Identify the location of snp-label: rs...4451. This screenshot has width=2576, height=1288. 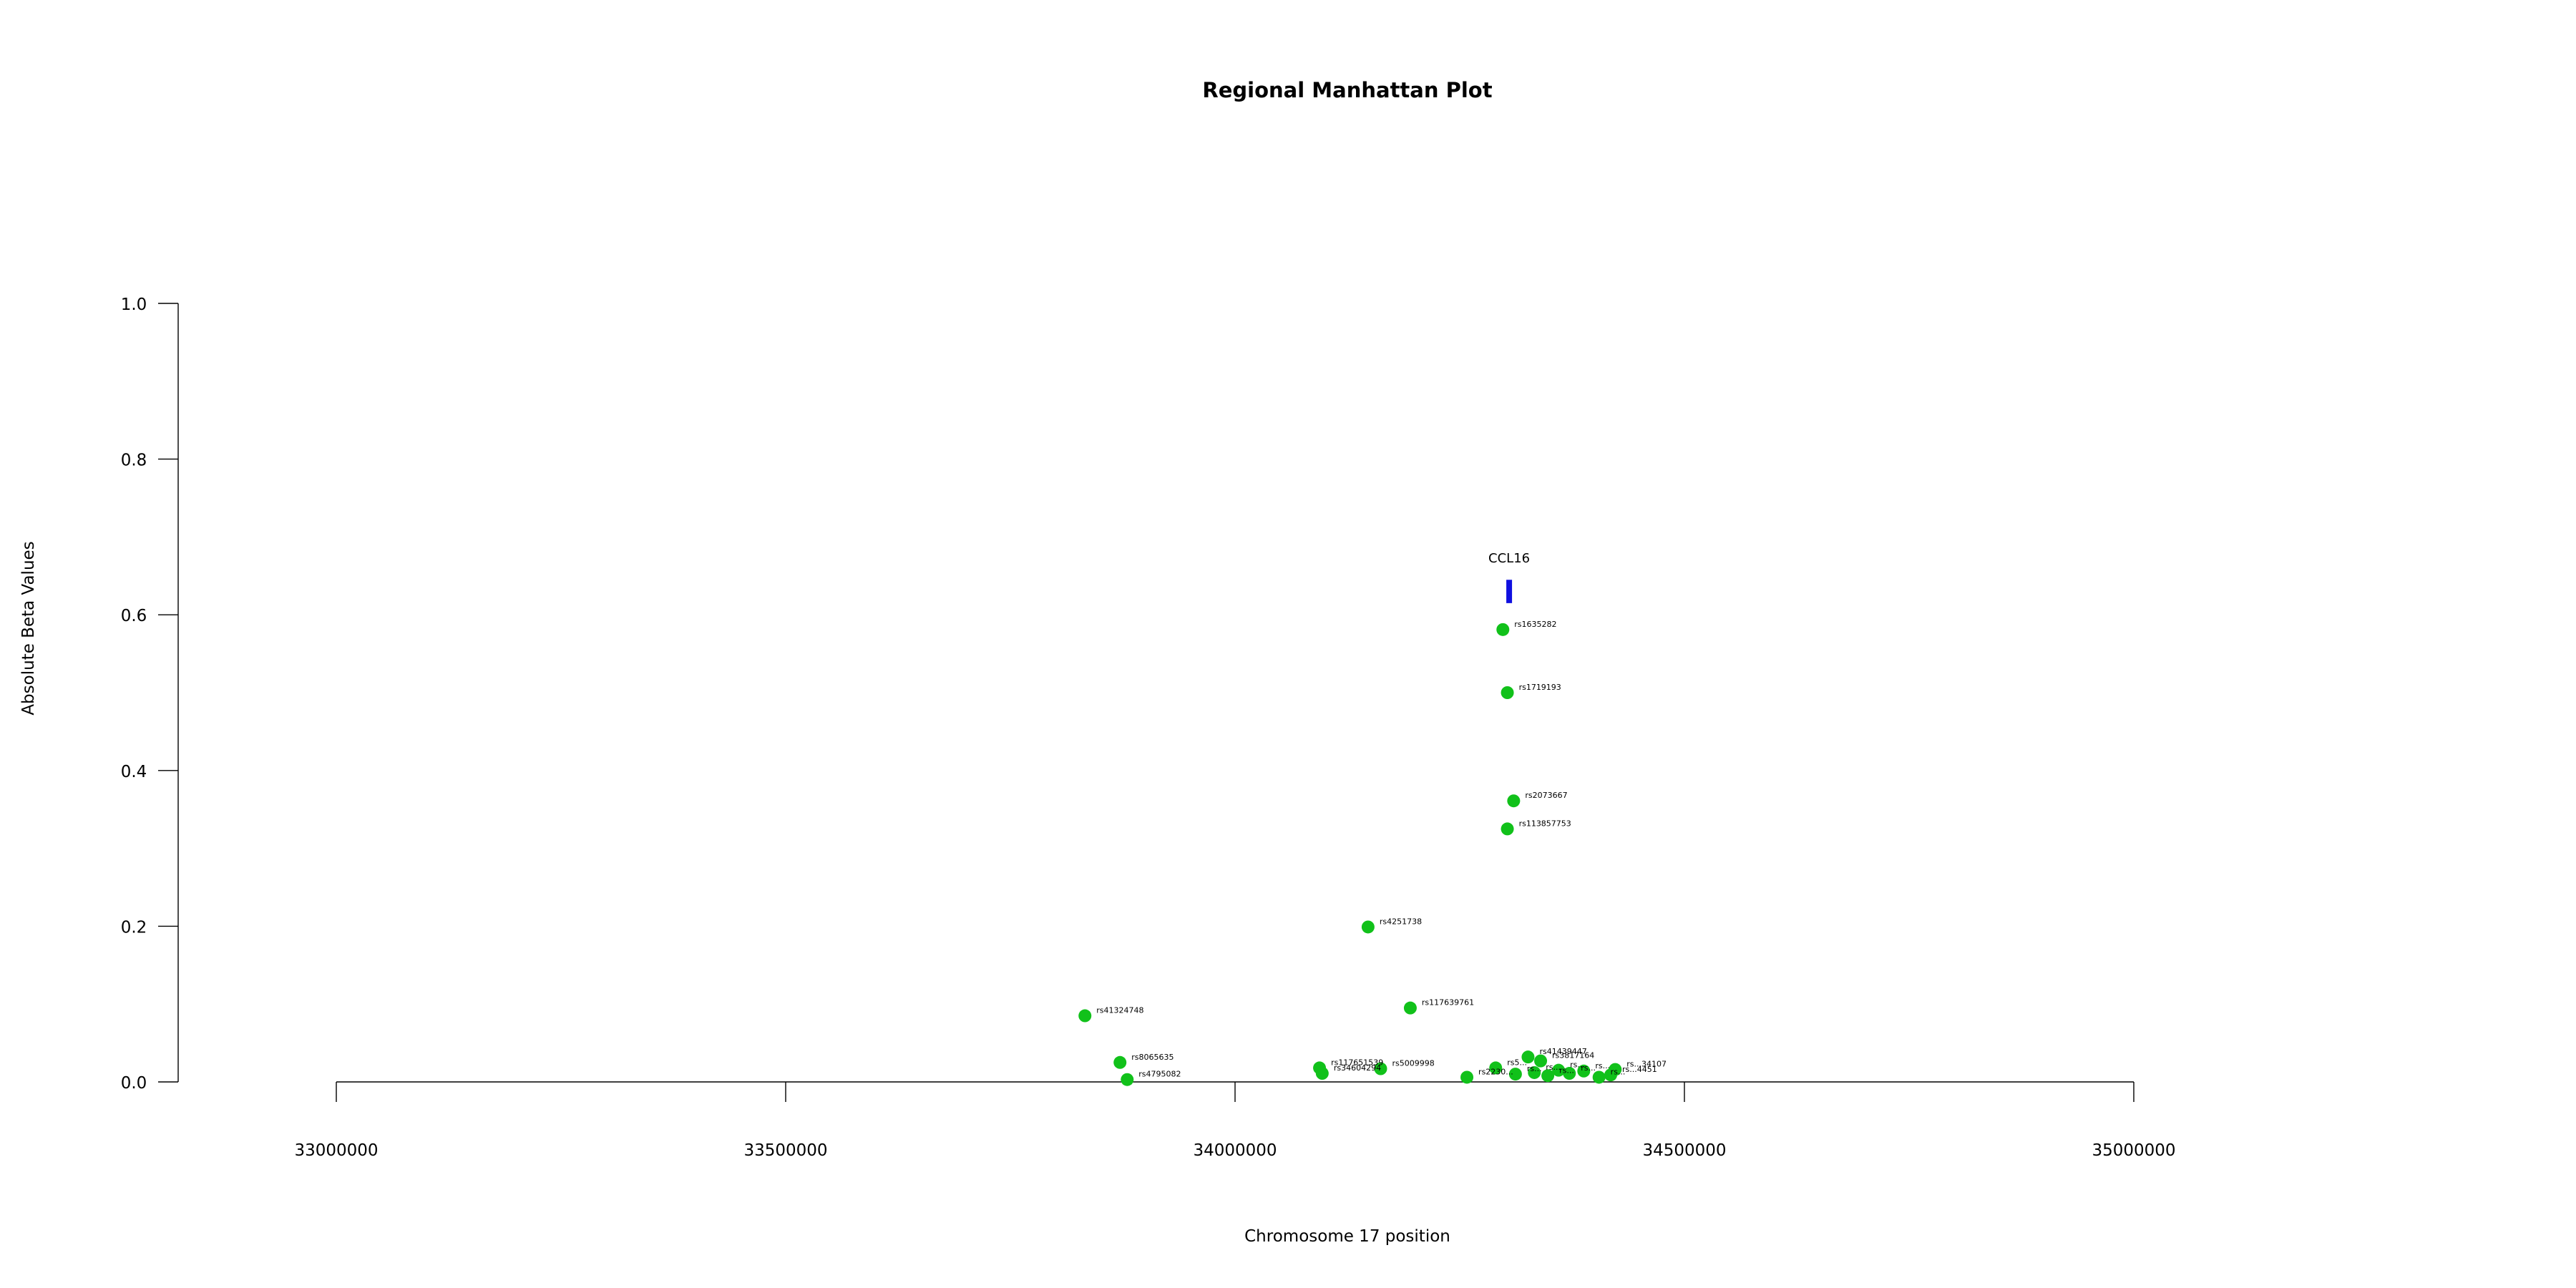
(1639, 1069).